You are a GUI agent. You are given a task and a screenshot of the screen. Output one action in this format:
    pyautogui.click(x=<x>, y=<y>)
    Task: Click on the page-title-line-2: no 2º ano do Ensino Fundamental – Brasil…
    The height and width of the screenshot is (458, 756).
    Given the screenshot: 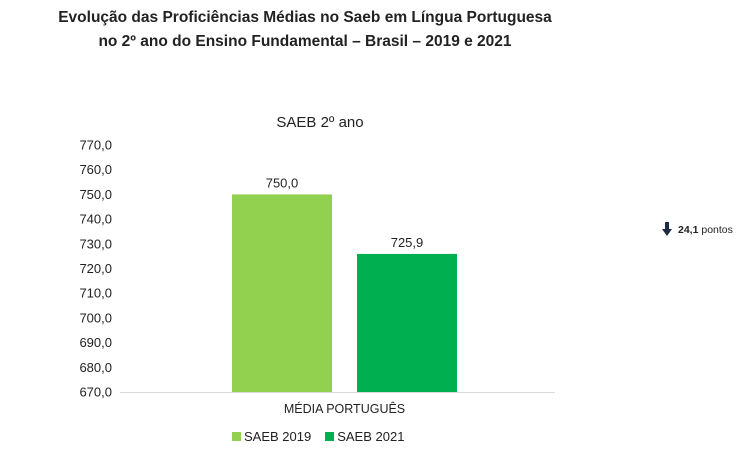 What is the action you would take?
    pyautogui.click(x=305, y=41)
    